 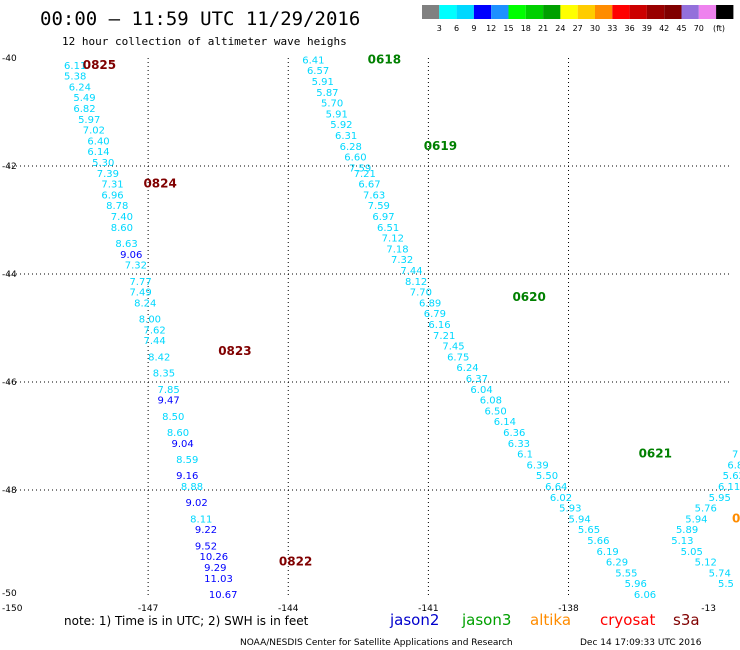 What do you see at coordinates (456, 28) in the screenshot?
I see `legend-label: 6` at bounding box center [456, 28].